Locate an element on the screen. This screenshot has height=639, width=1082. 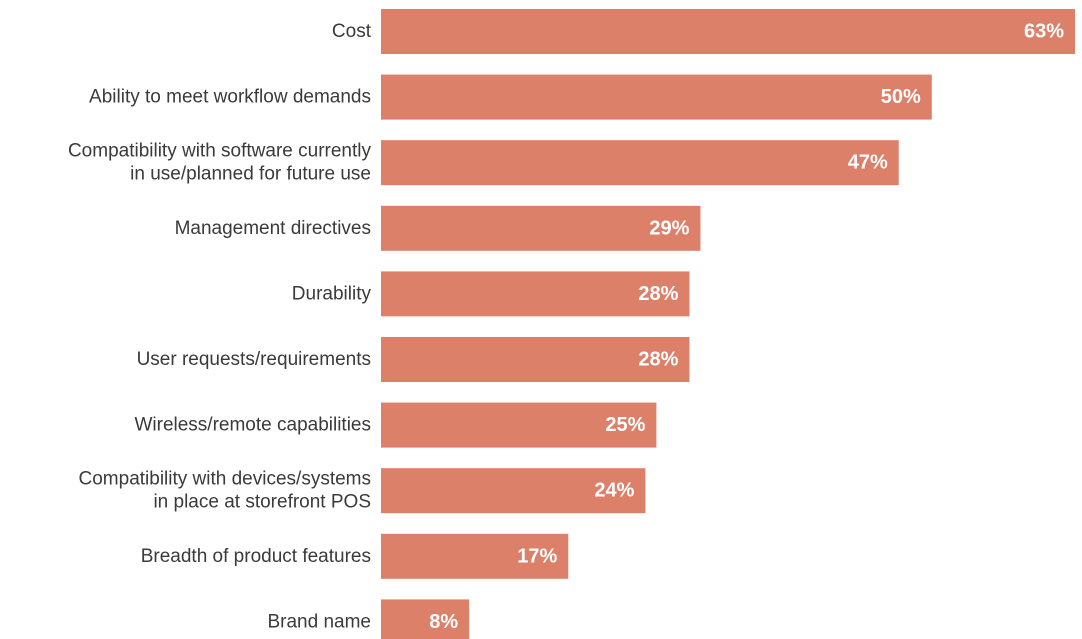
bar-value-label: 47% is located at coordinates (868, 163).